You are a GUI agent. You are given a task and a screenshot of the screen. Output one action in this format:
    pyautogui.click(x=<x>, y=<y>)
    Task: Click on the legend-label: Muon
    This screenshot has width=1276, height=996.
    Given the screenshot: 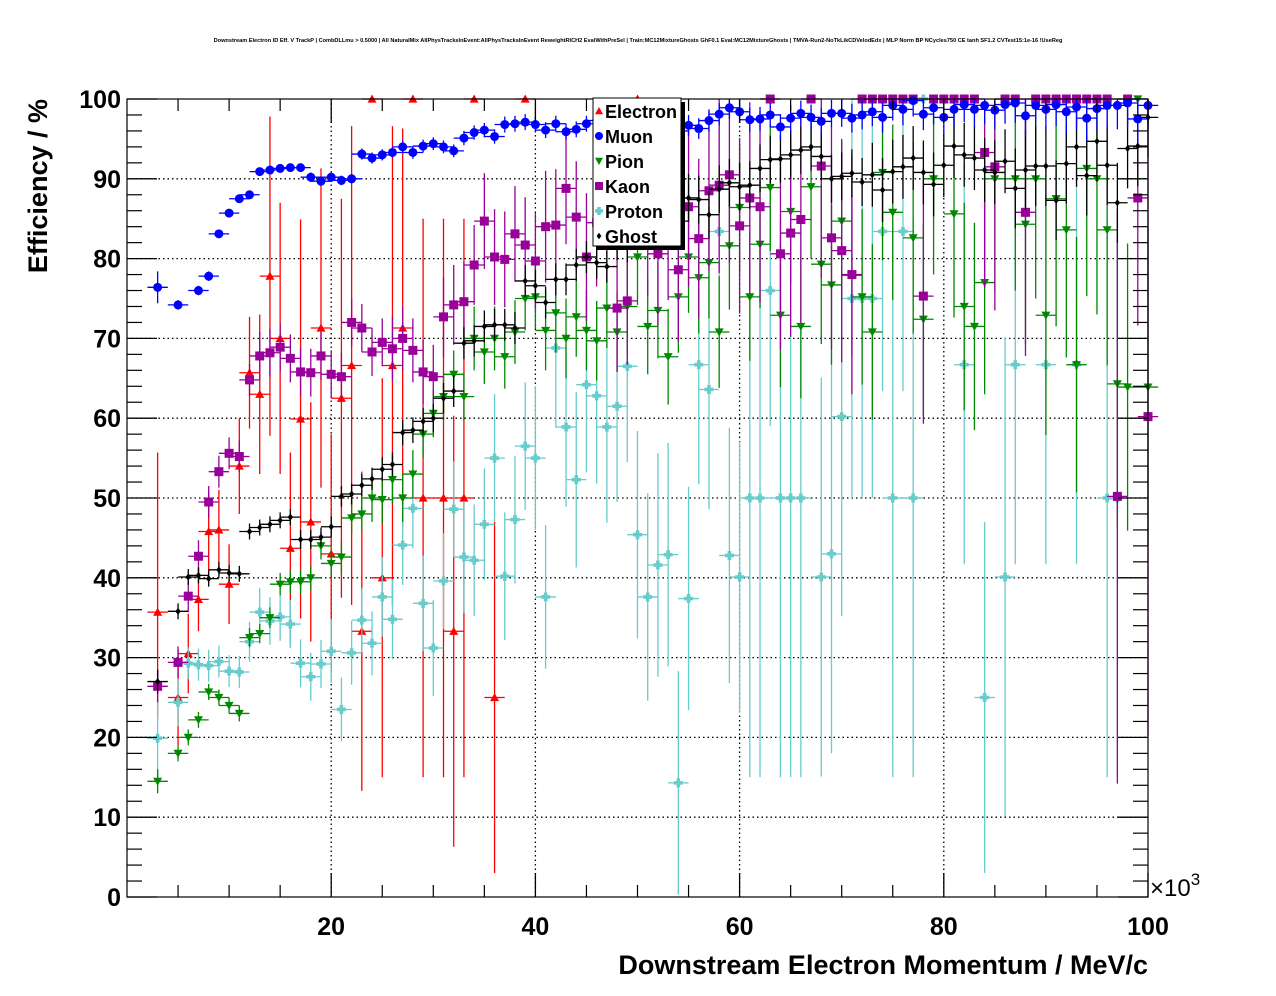 What is the action you would take?
    pyautogui.click(x=629, y=137)
    